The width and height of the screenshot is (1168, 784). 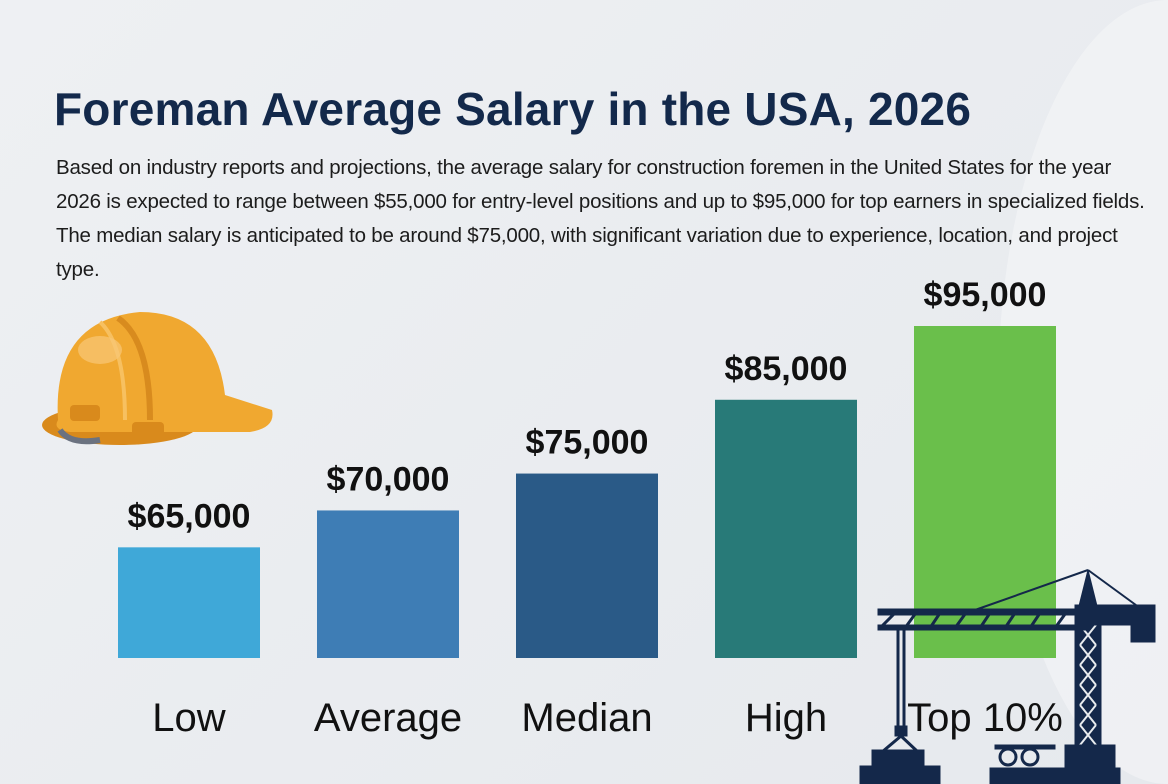 What do you see at coordinates (786, 369) in the screenshot?
I see `data-label: $85,000` at bounding box center [786, 369].